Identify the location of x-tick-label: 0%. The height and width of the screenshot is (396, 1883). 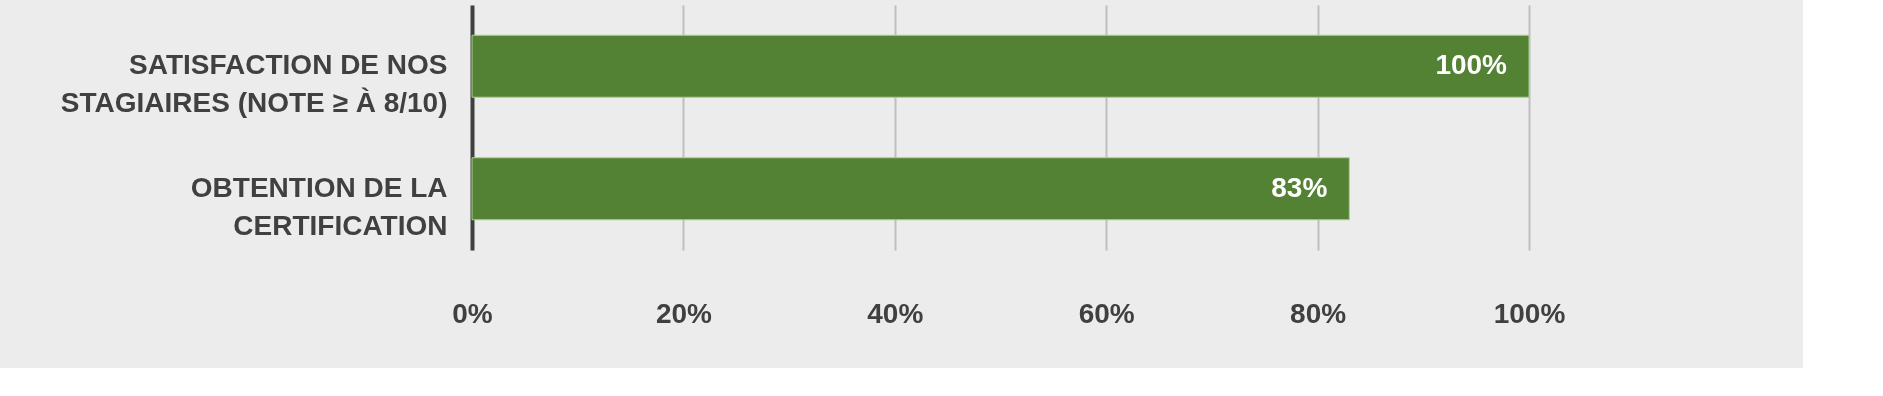
(472, 313).